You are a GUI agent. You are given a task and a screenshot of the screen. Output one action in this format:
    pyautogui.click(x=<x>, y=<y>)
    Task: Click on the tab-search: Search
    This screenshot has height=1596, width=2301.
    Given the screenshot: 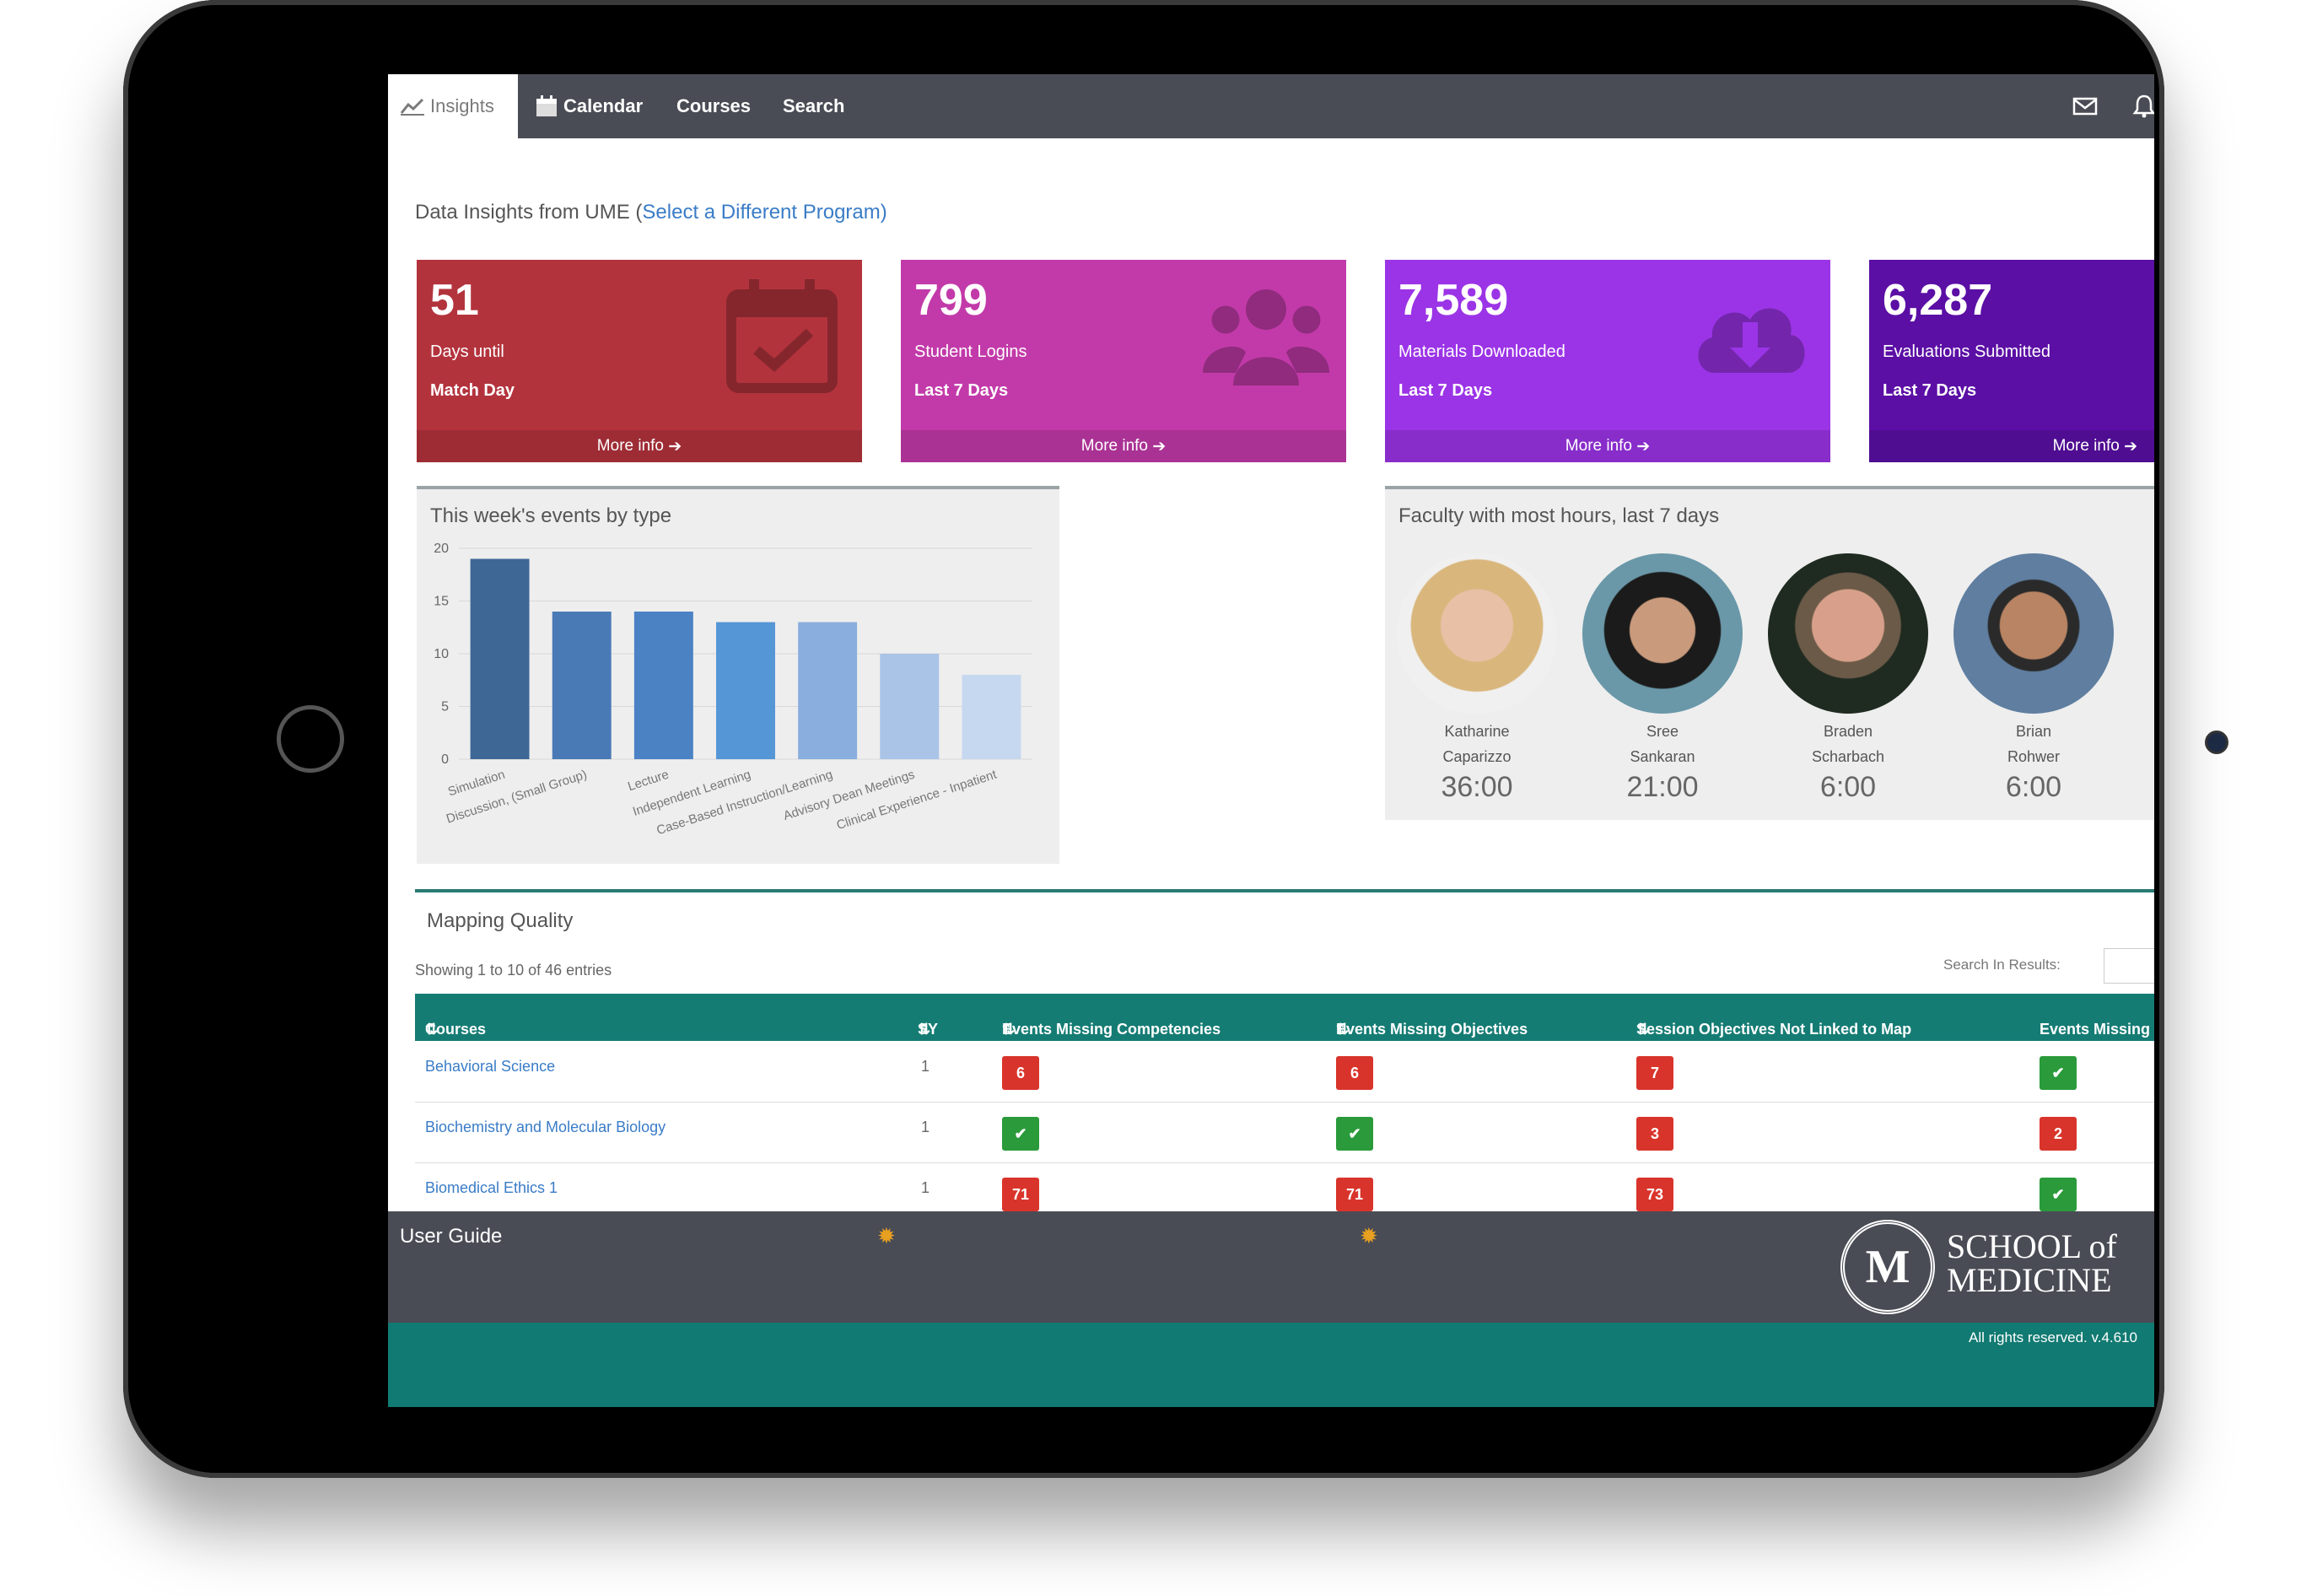 What is the action you would take?
    pyautogui.click(x=814, y=106)
    